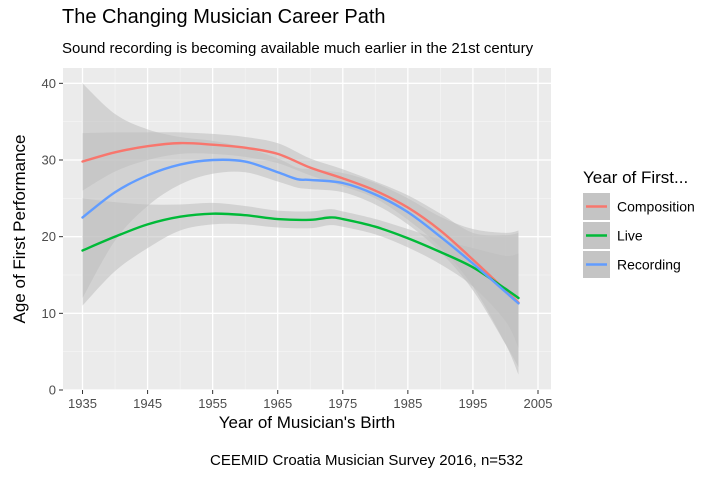 The width and height of the screenshot is (720, 480). I want to click on x-tick-label: 2005, so click(538, 403).